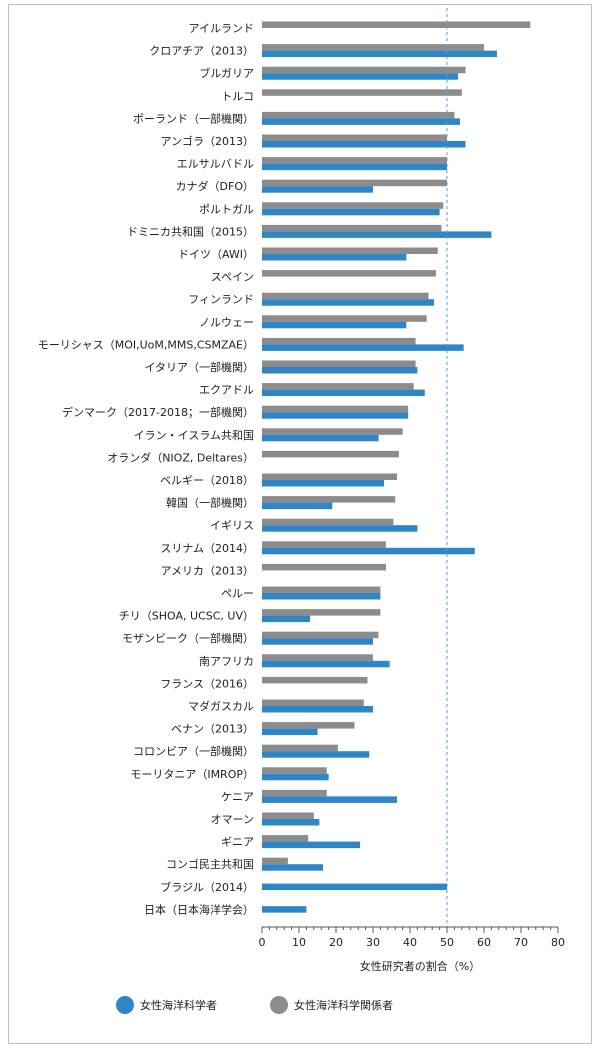 Image resolution: width=600 pixels, height=1050 pixels. What do you see at coordinates (193, 751) in the screenshot?
I see `category-label: コロンビア（一部機関）` at bounding box center [193, 751].